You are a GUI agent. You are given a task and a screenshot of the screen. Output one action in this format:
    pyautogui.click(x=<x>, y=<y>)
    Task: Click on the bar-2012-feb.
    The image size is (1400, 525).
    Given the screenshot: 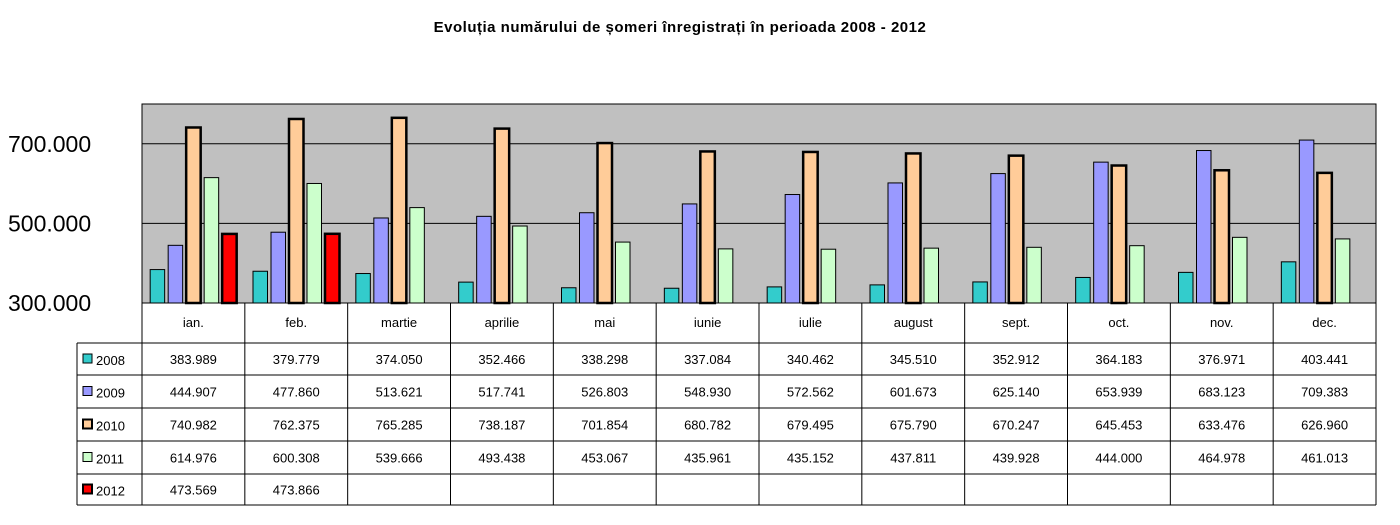 What is the action you would take?
    pyautogui.click(x=332, y=268)
    